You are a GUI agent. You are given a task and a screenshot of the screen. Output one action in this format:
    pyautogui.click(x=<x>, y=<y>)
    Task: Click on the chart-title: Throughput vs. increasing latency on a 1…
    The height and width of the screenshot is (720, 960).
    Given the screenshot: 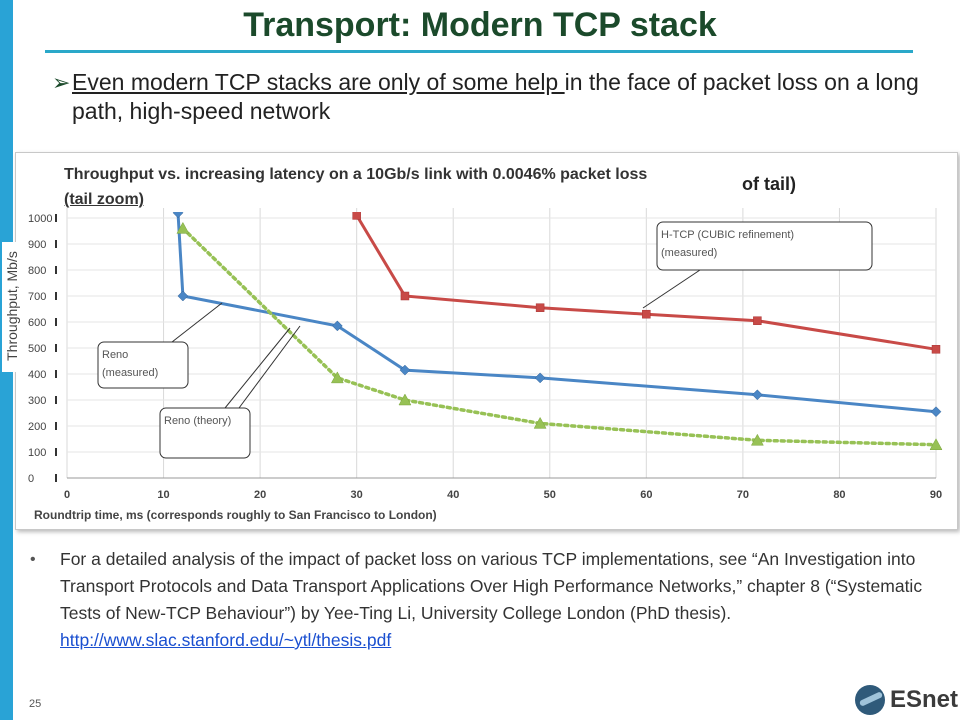 What is the action you would take?
    pyautogui.click(x=356, y=174)
    